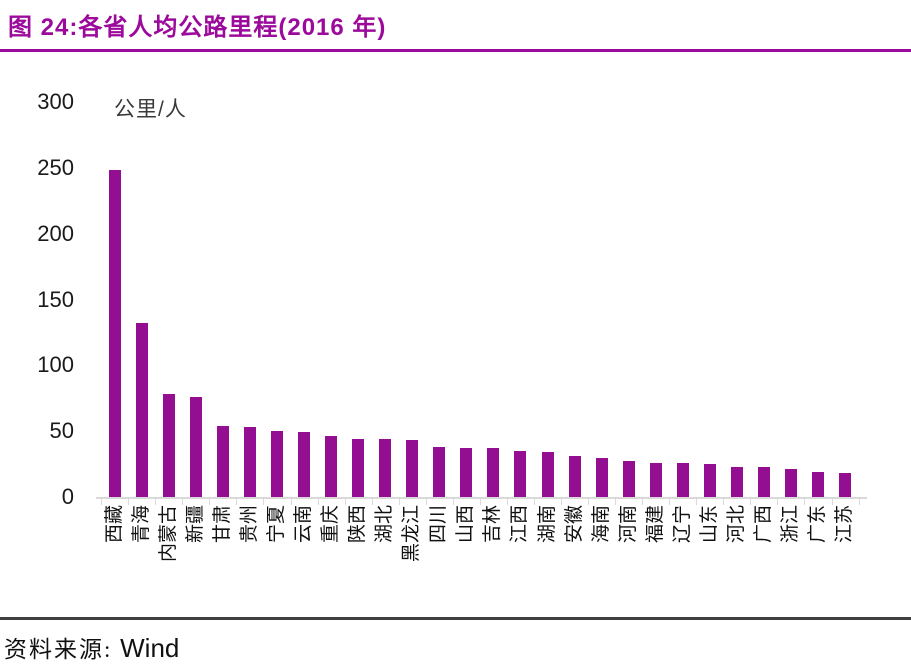  Describe the element at coordinates (358, 524) in the screenshot. I see `x-category-label-陕西: 陕西` at that location.